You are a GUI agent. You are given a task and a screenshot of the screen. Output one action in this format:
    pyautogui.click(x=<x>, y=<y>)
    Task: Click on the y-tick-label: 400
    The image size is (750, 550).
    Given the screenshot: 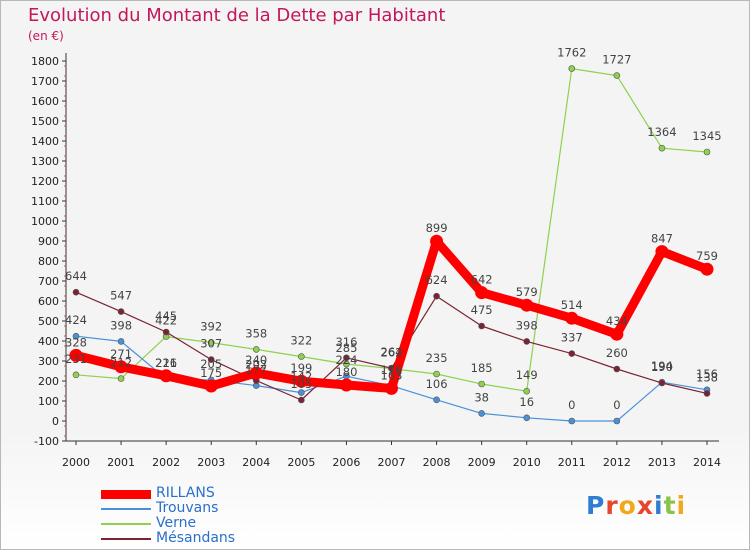 What is the action you would take?
    pyautogui.click(x=48, y=341)
    